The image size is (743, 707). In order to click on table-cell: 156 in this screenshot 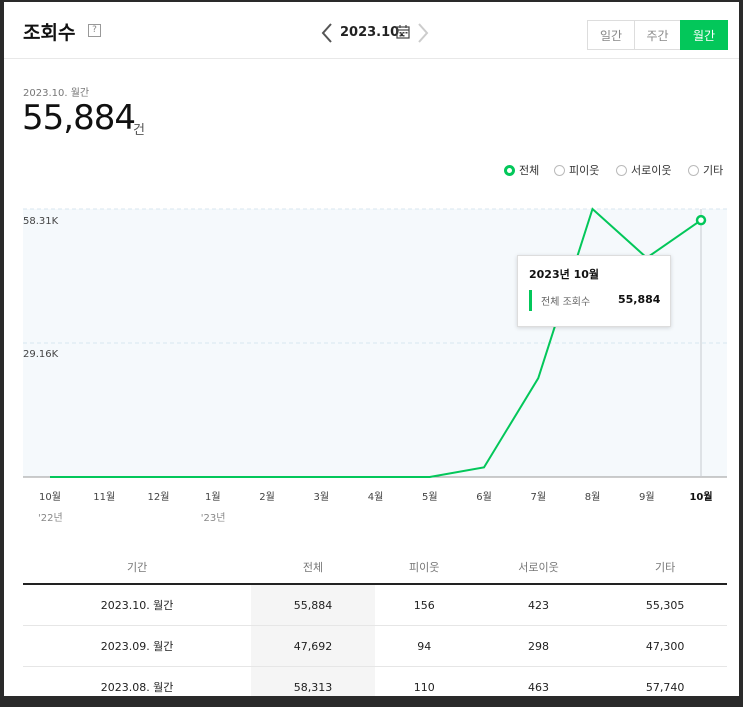, I will do `click(424, 605)`.